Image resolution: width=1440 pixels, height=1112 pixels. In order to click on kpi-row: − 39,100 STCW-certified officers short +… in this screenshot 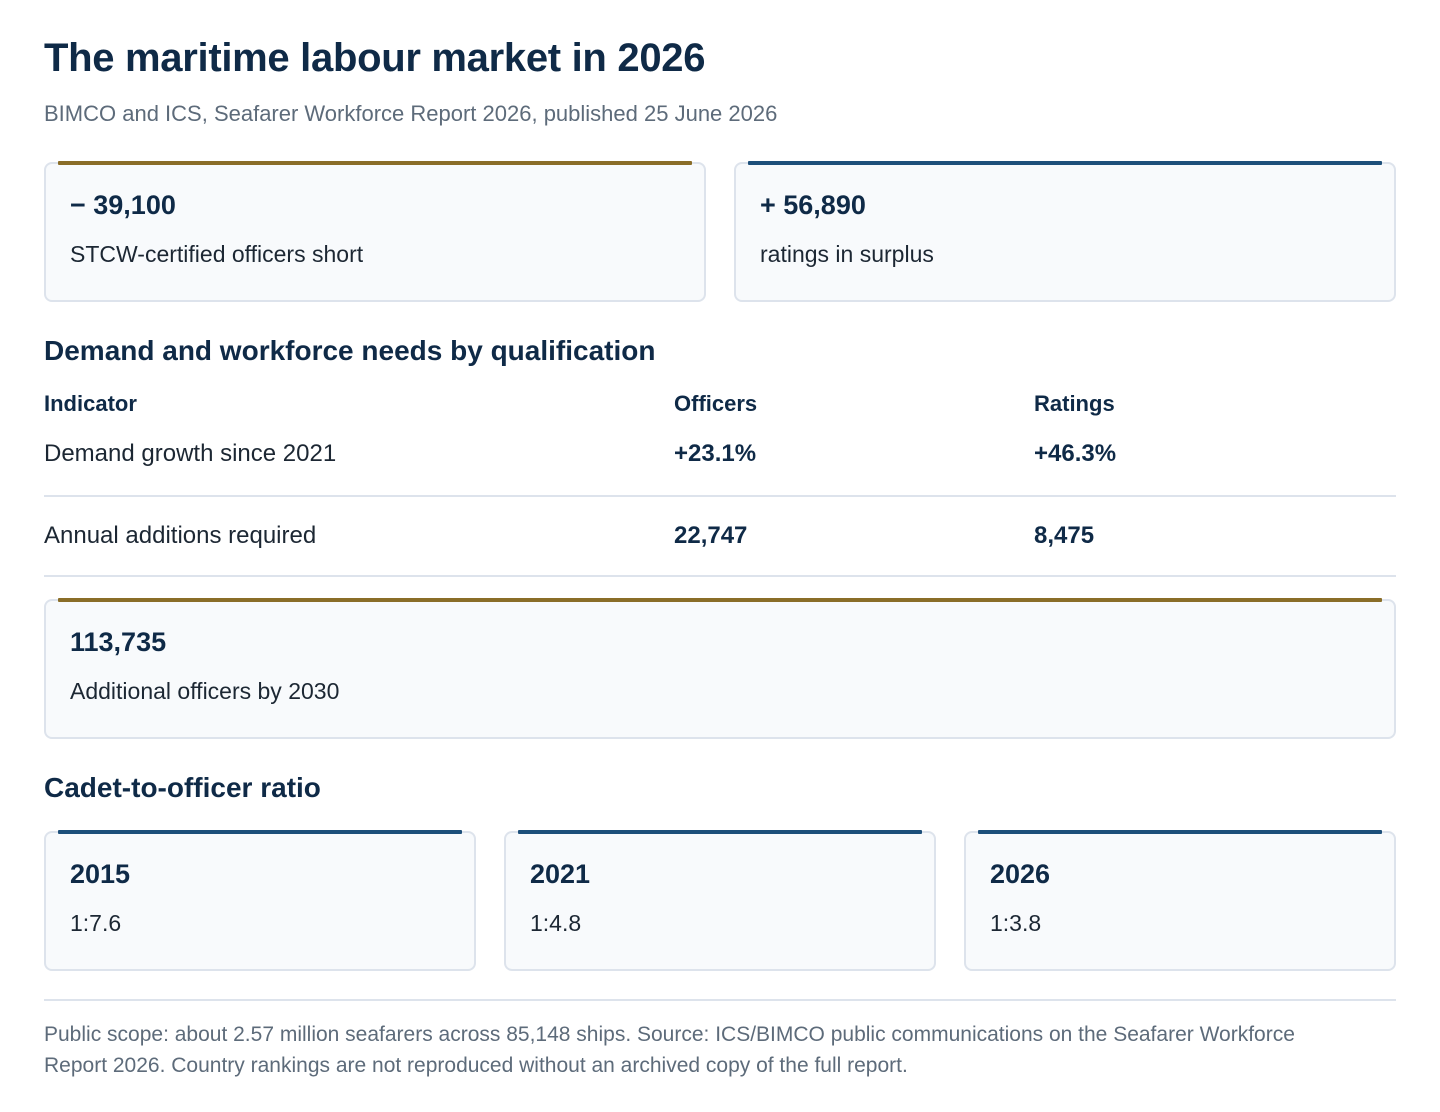, I will do `click(720, 231)`.